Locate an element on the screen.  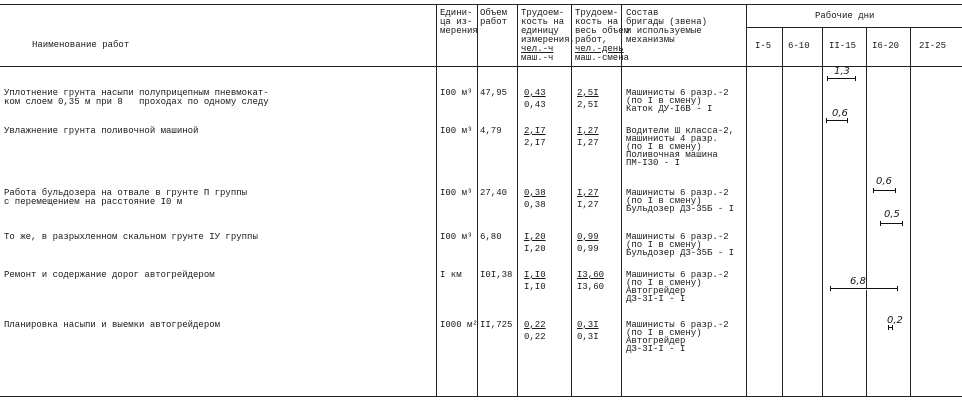
work-name: Увлажнение грунта поливочной машиной is located at coordinates (101, 131).